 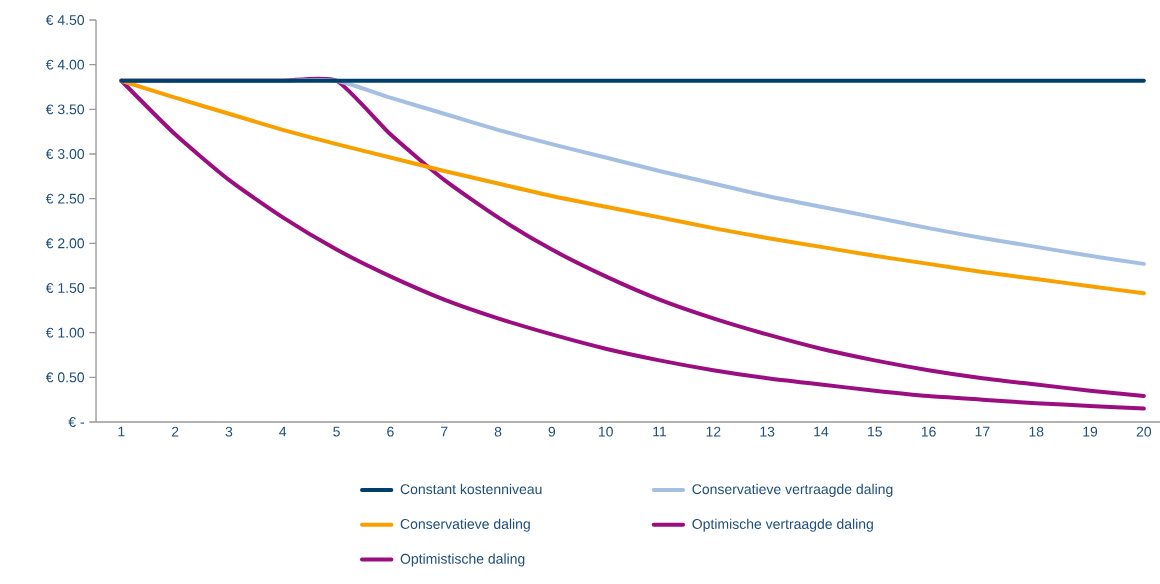 I want to click on x-tick-label: 10, so click(x=605, y=431).